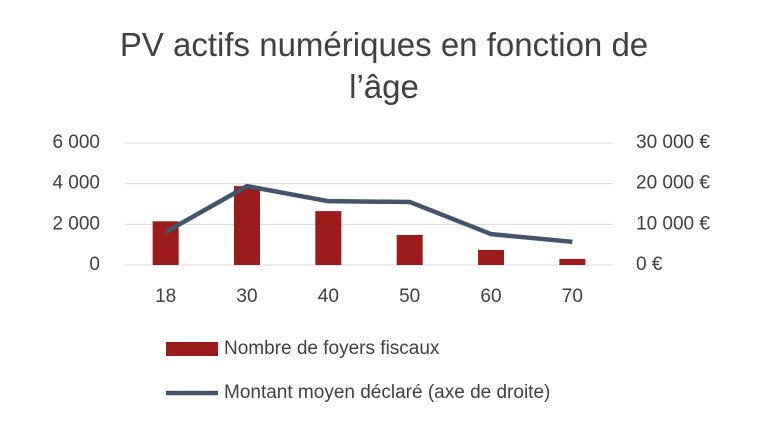 The width and height of the screenshot is (768, 442). Describe the element at coordinates (246, 296) in the screenshot. I see `x-tick-label: 30` at that location.